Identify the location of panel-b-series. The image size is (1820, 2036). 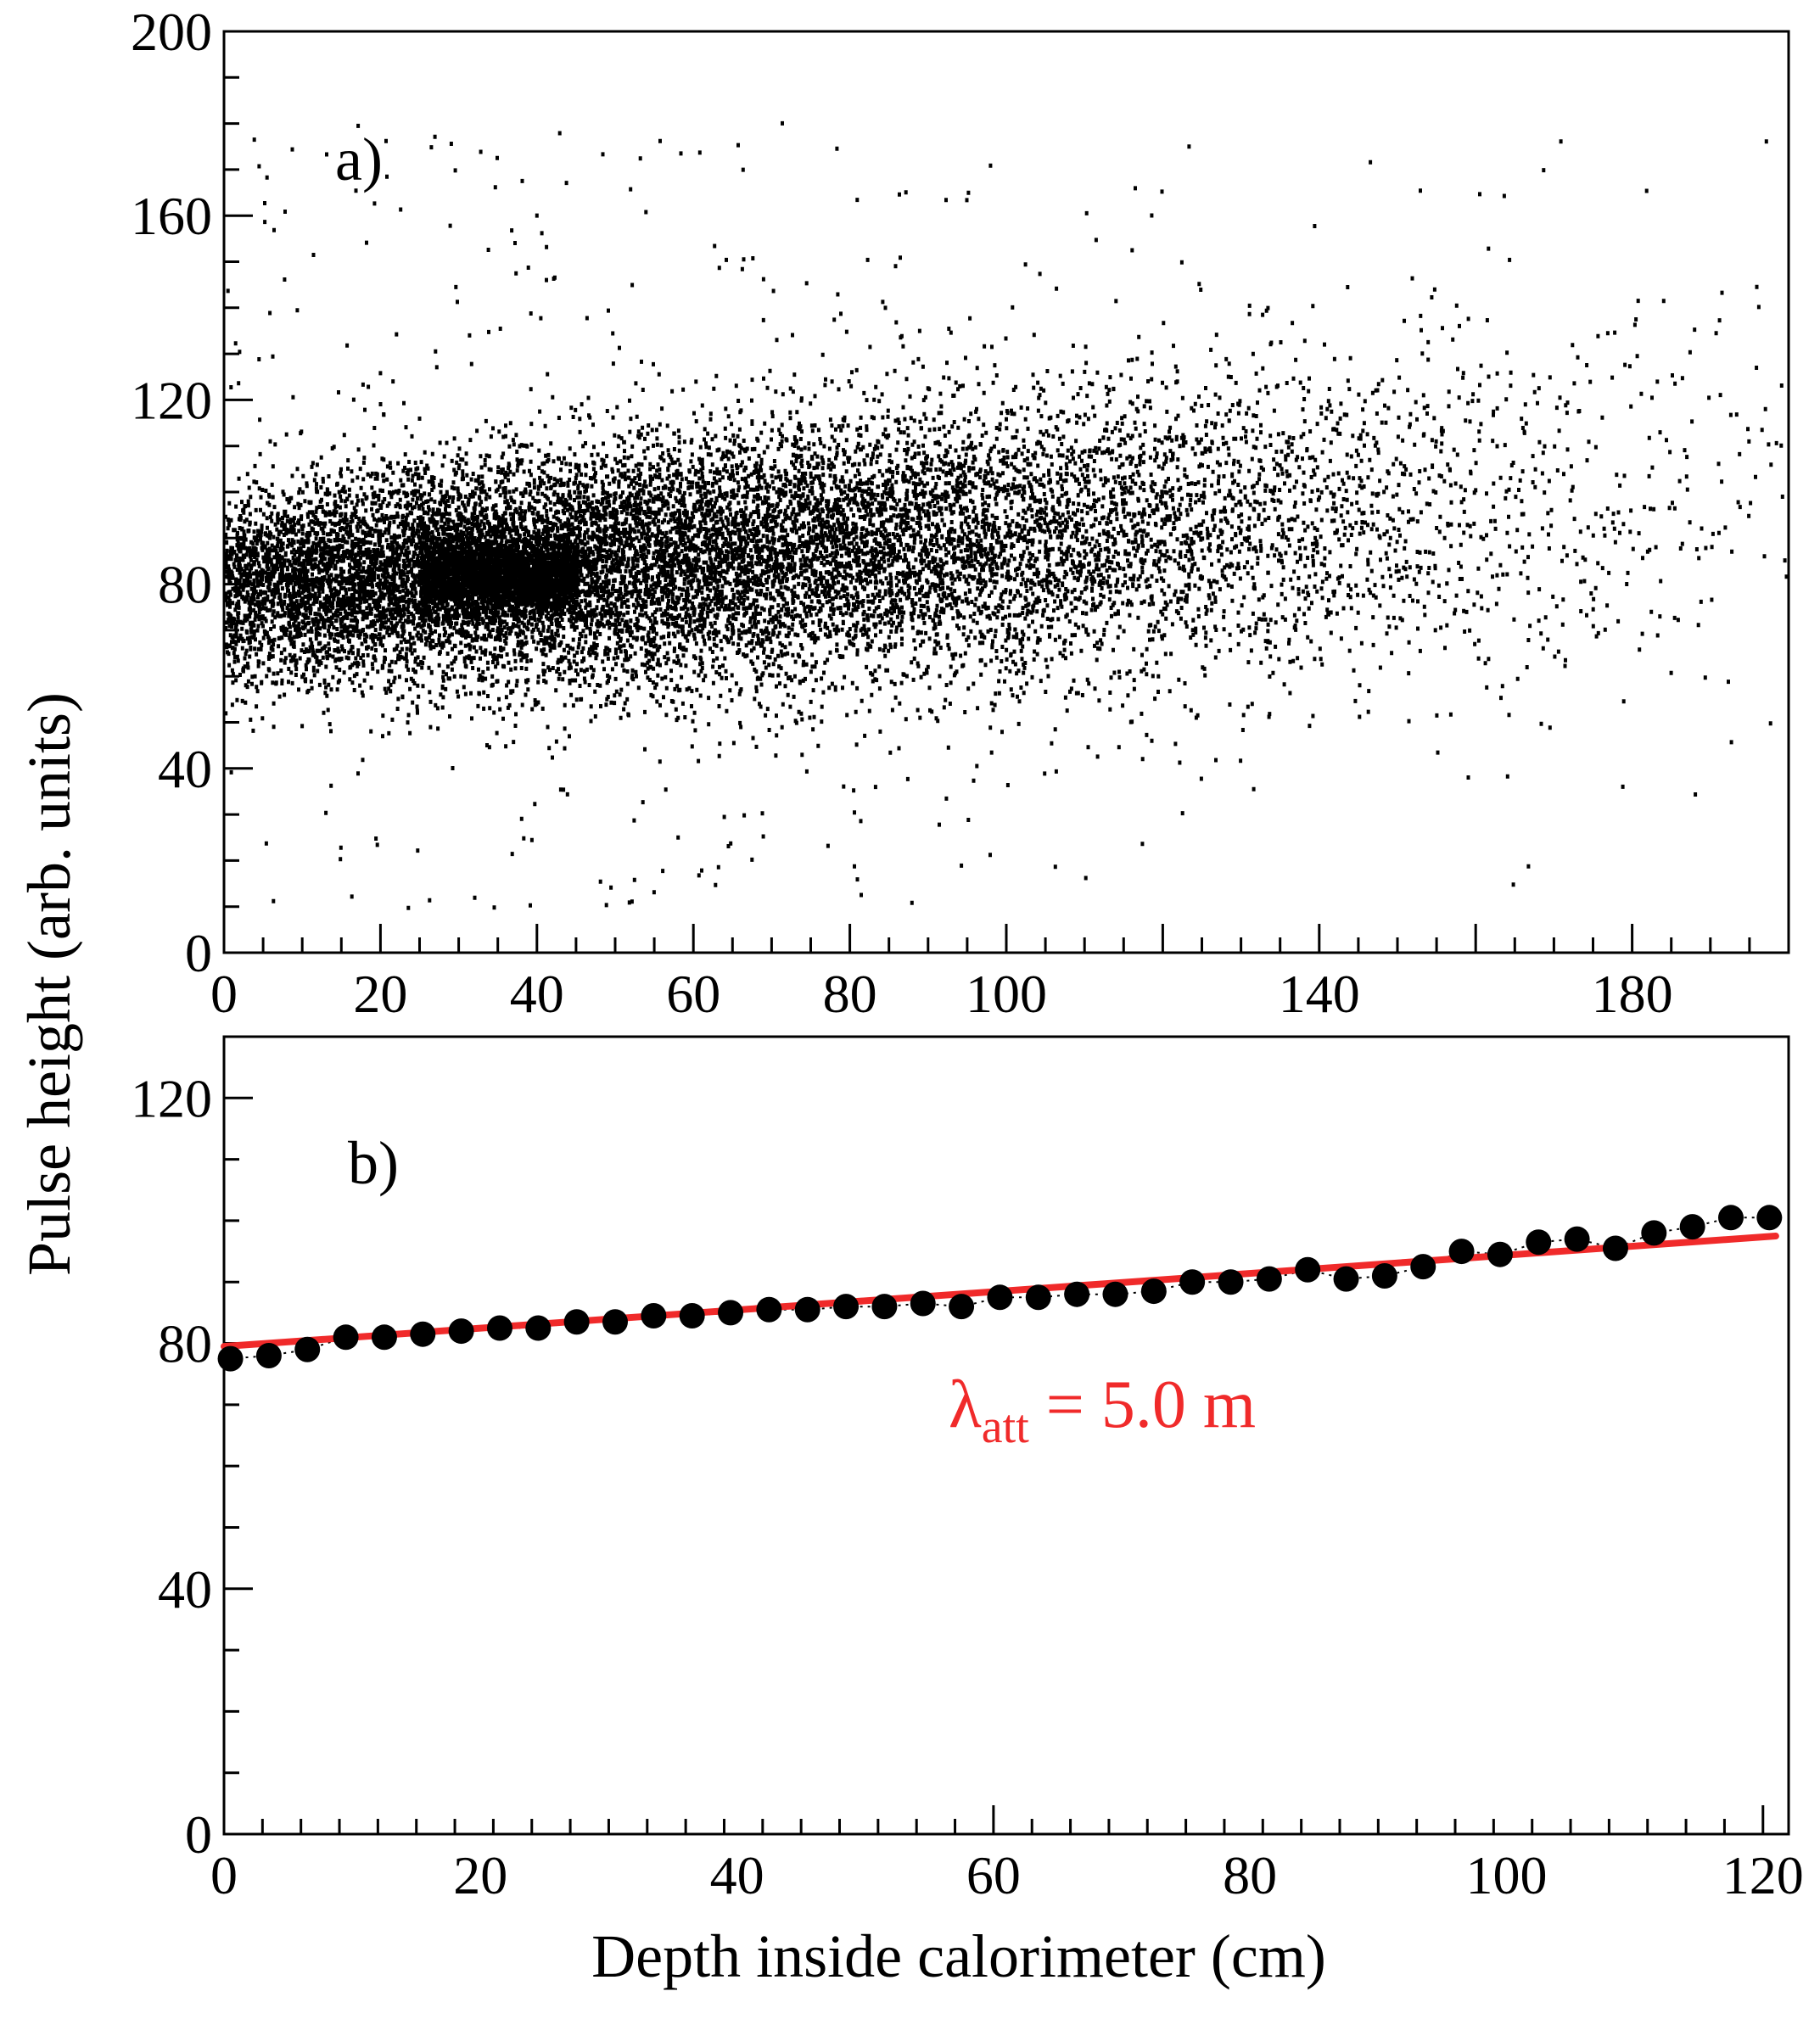
(1000, 1288).